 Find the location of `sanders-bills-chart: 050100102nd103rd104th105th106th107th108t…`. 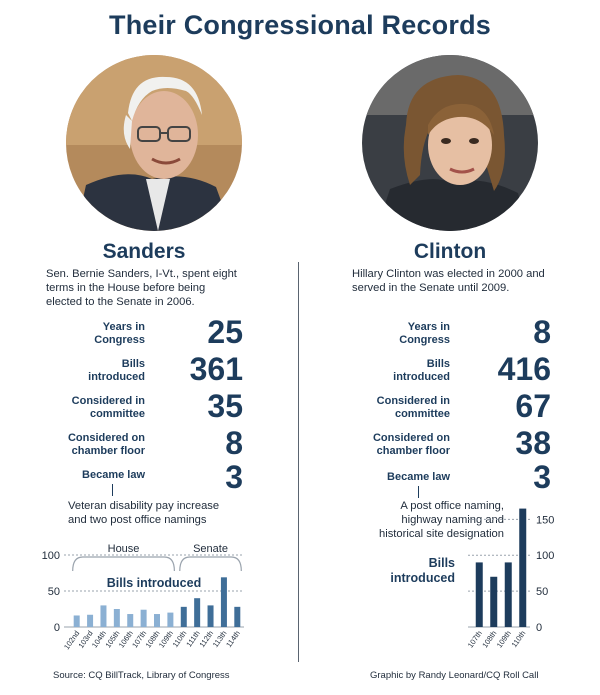

sanders-bills-chart: 050100102nd103rd104th105th106th107th108t… is located at coordinates (143, 597).